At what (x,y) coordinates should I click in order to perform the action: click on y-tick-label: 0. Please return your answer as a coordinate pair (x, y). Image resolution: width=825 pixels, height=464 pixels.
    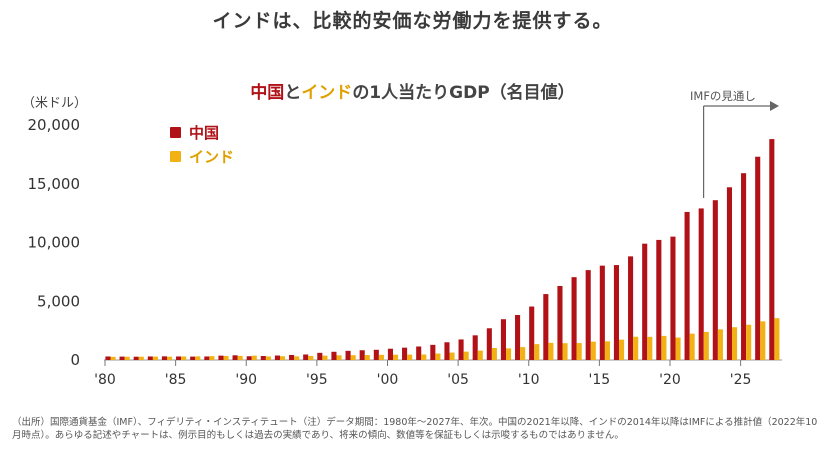
    Looking at the image, I should click on (75, 360).